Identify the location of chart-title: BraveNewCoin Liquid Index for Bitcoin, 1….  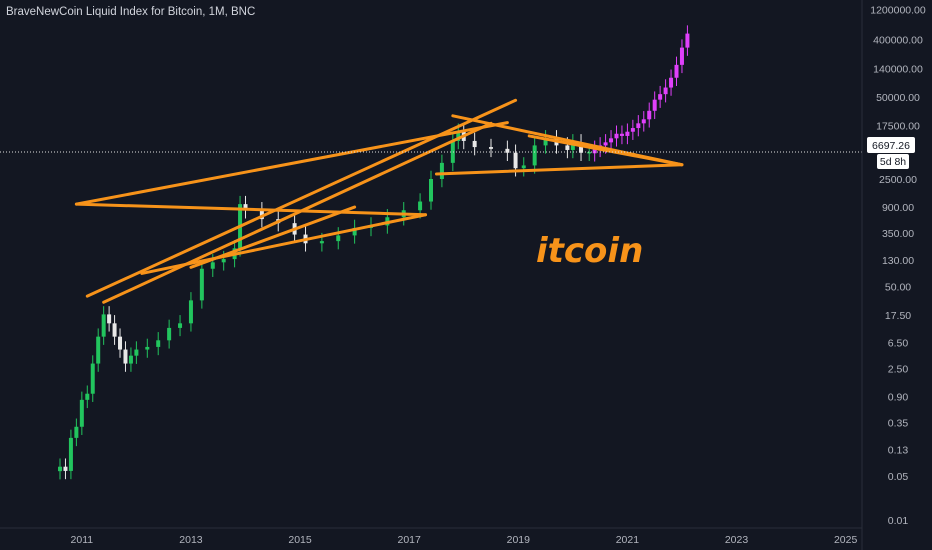
(131, 12).